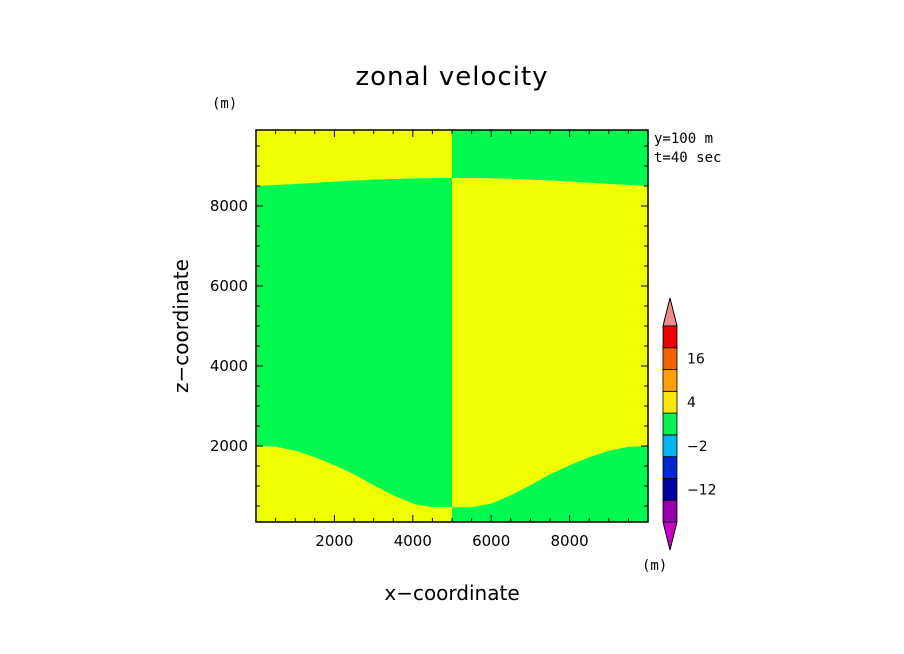 The height and width of the screenshot is (654, 904). I want to click on region-right-top, so click(550, 158).